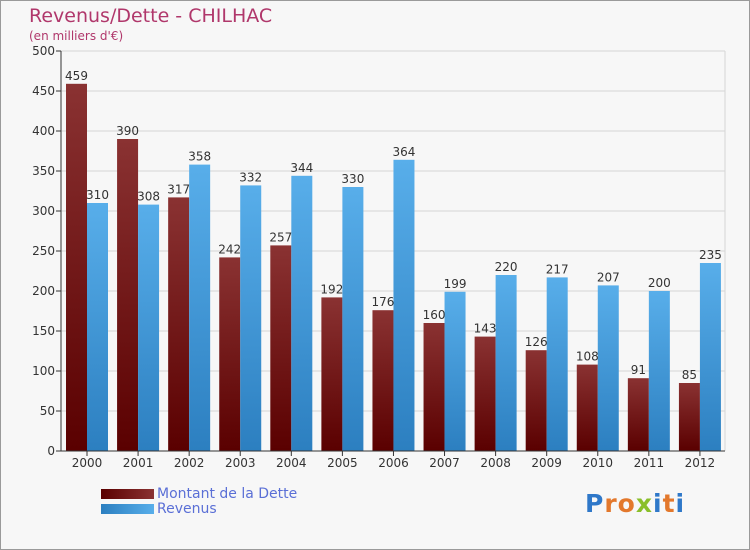 This screenshot has height=550, width=750. What do you see at coordinates (43, 371) in the screenshot?
I see `y-tick-label: 100` at bounding box center [43, 371].